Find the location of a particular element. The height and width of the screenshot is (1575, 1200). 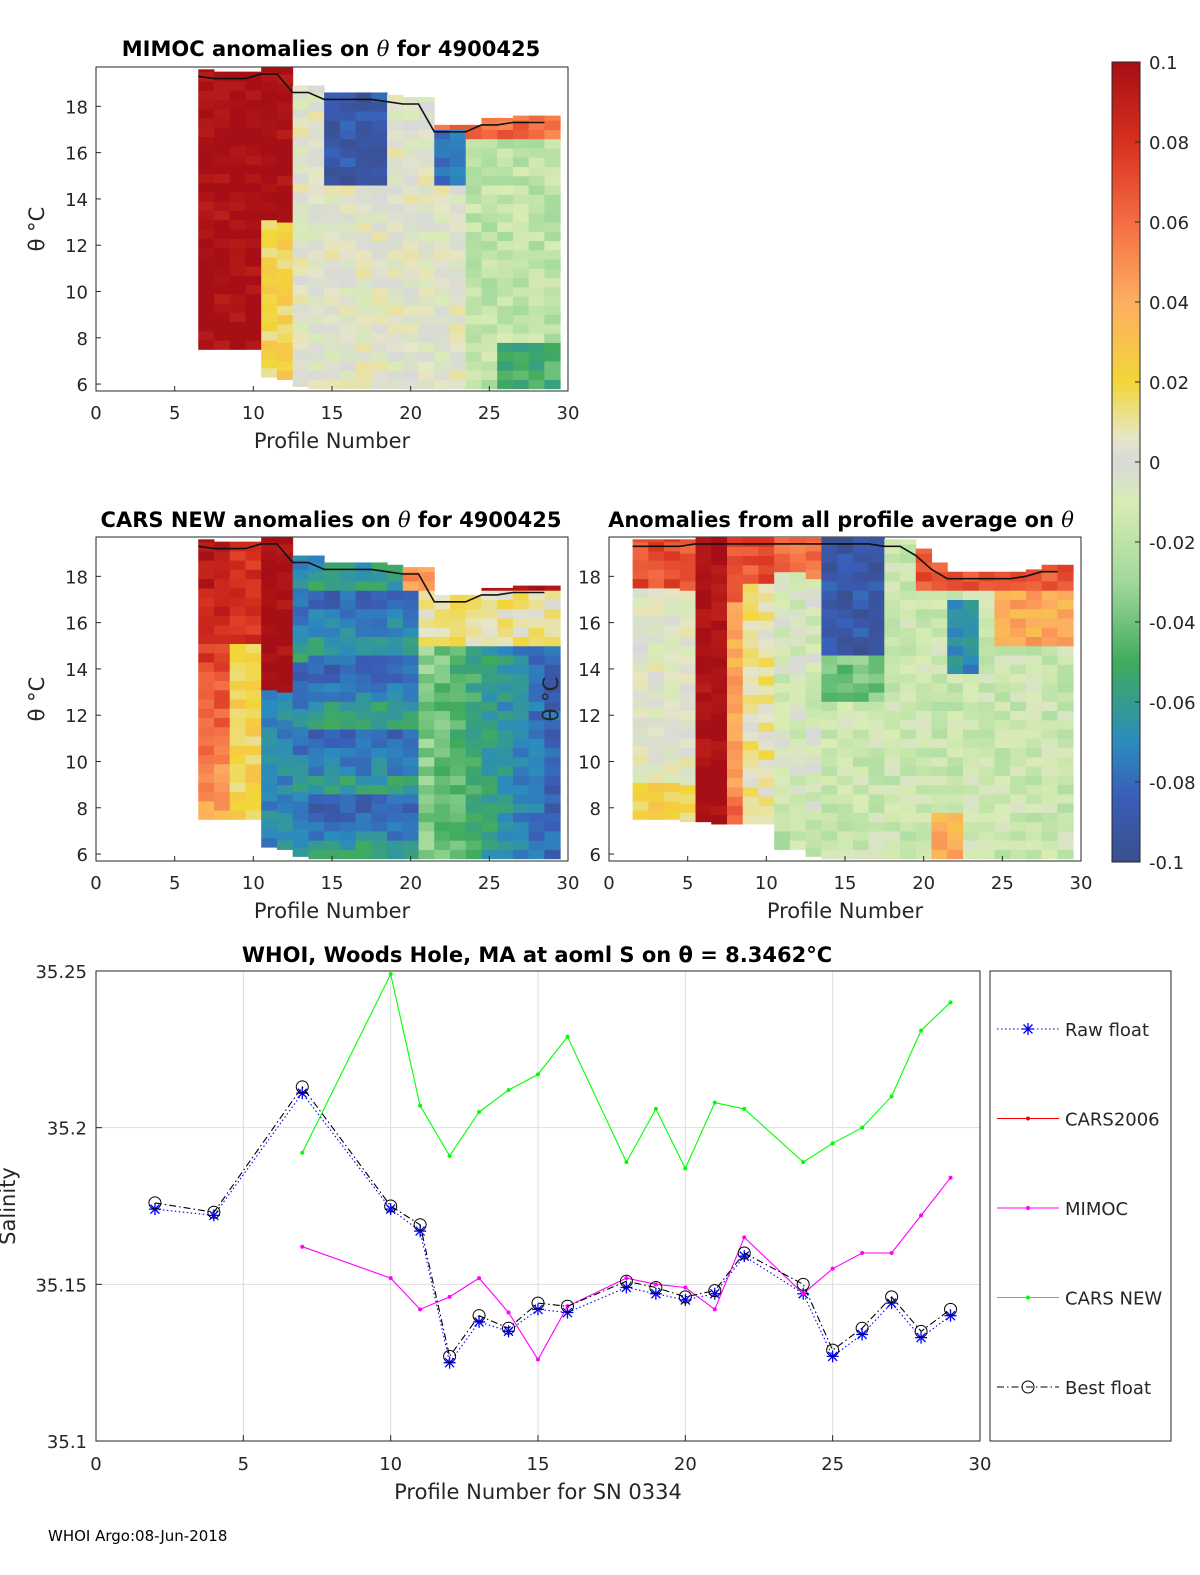

x-tick-label: 15 is located at coordinates (845, 883).